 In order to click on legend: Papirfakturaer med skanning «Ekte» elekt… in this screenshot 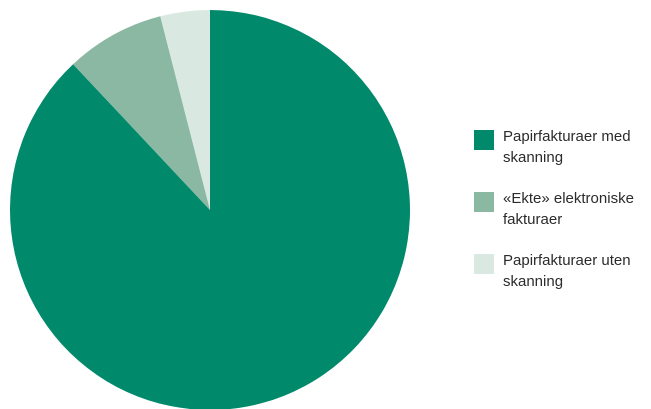, I will do `click(562, 219)`.